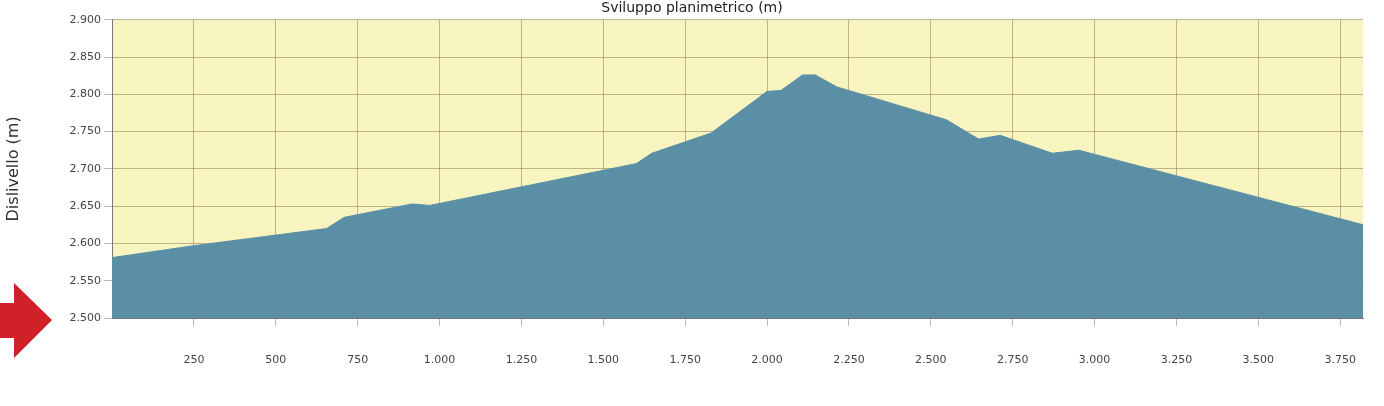  I want to click on x-tick-label: 2.750, so click(1012, 360).